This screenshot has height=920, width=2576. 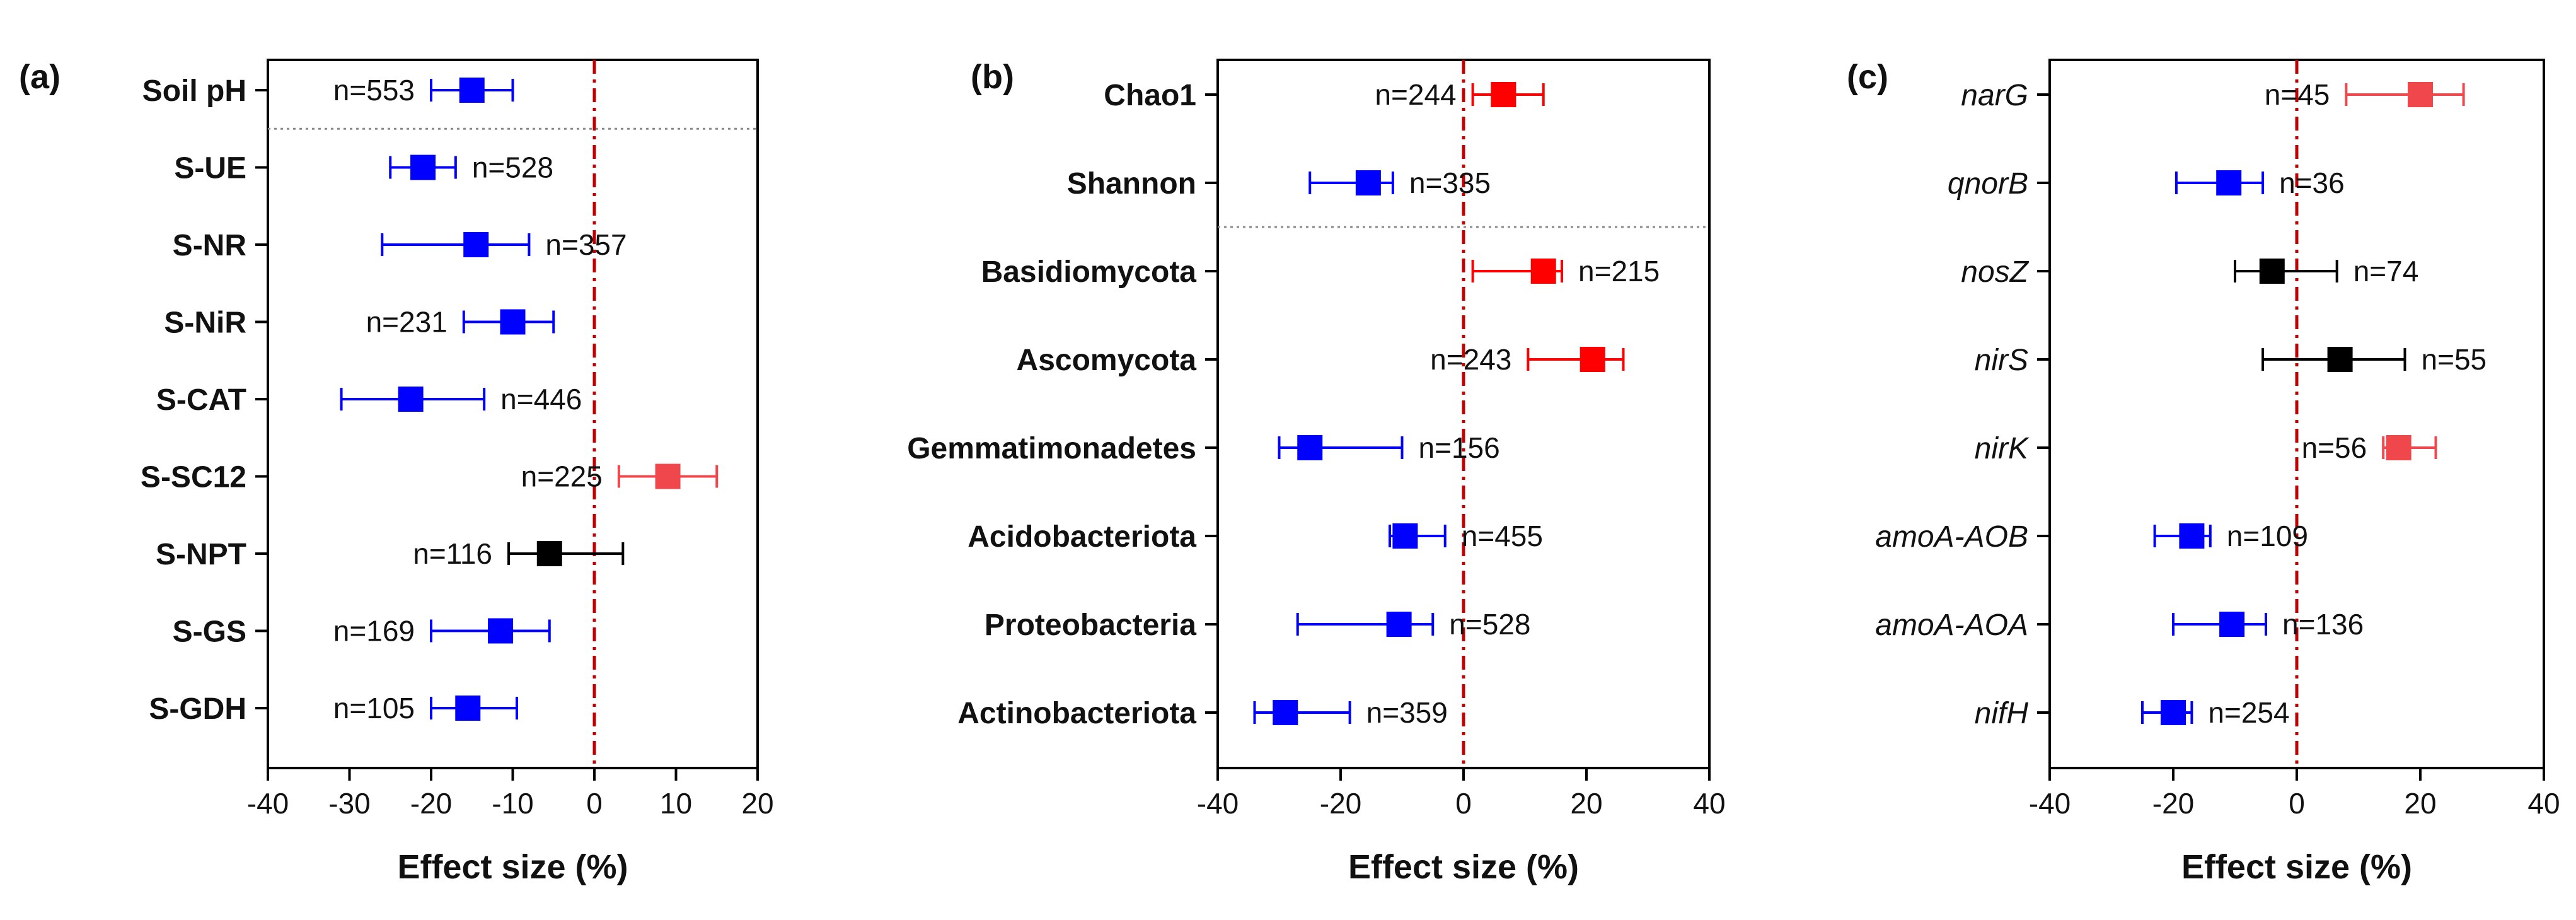 What do you see at coordinates (197, 709) in the screenshot?
I see `category-label: S-GDH` at bounding box center [197, 709].